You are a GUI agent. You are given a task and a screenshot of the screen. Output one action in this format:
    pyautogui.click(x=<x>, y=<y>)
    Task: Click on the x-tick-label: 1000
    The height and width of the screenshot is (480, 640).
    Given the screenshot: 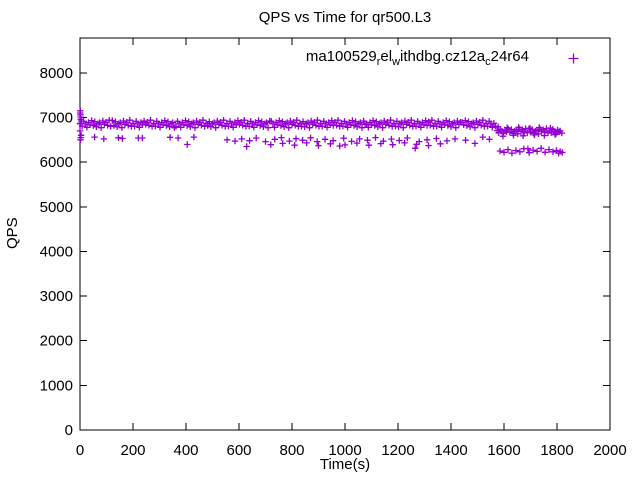 What is the action you would take?
    pyautogui.click(x=344, y=450)
    